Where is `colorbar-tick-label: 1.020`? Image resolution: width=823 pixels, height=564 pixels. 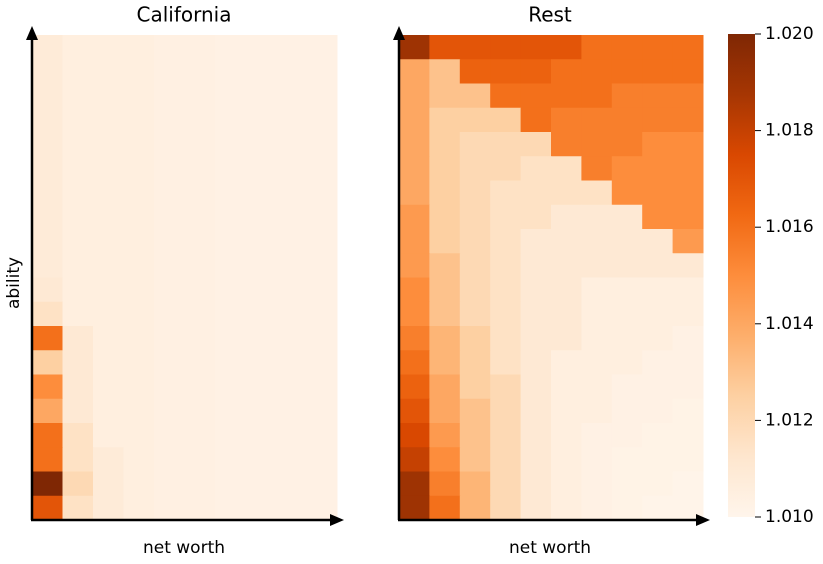 colorbar-tick-label: 1.020 is located at coordinates (789, 34).